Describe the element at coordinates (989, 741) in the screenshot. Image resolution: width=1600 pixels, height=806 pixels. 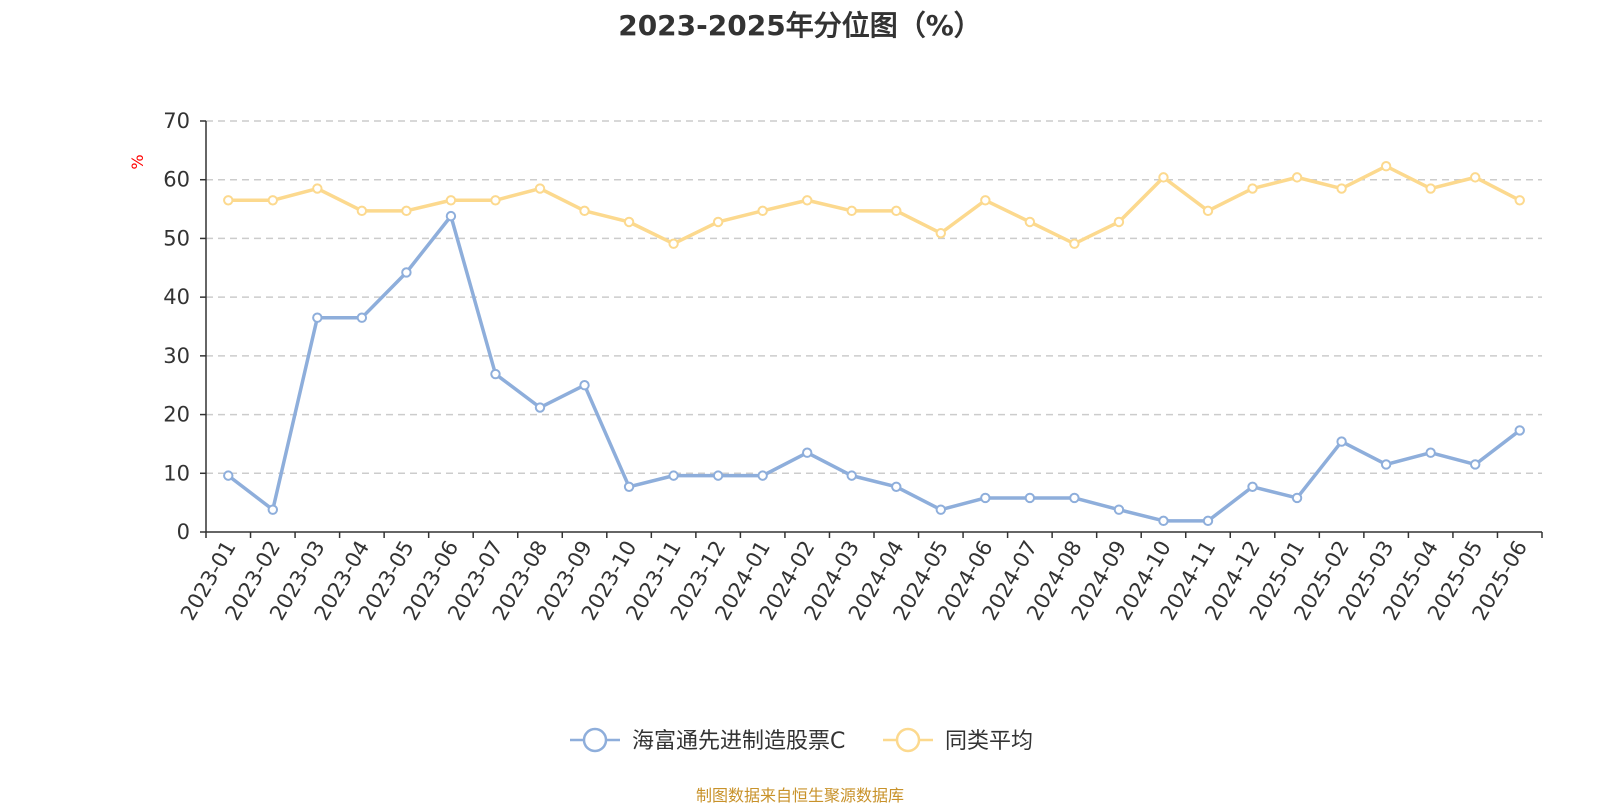
I see `legend-label: 同类平均` at that location.